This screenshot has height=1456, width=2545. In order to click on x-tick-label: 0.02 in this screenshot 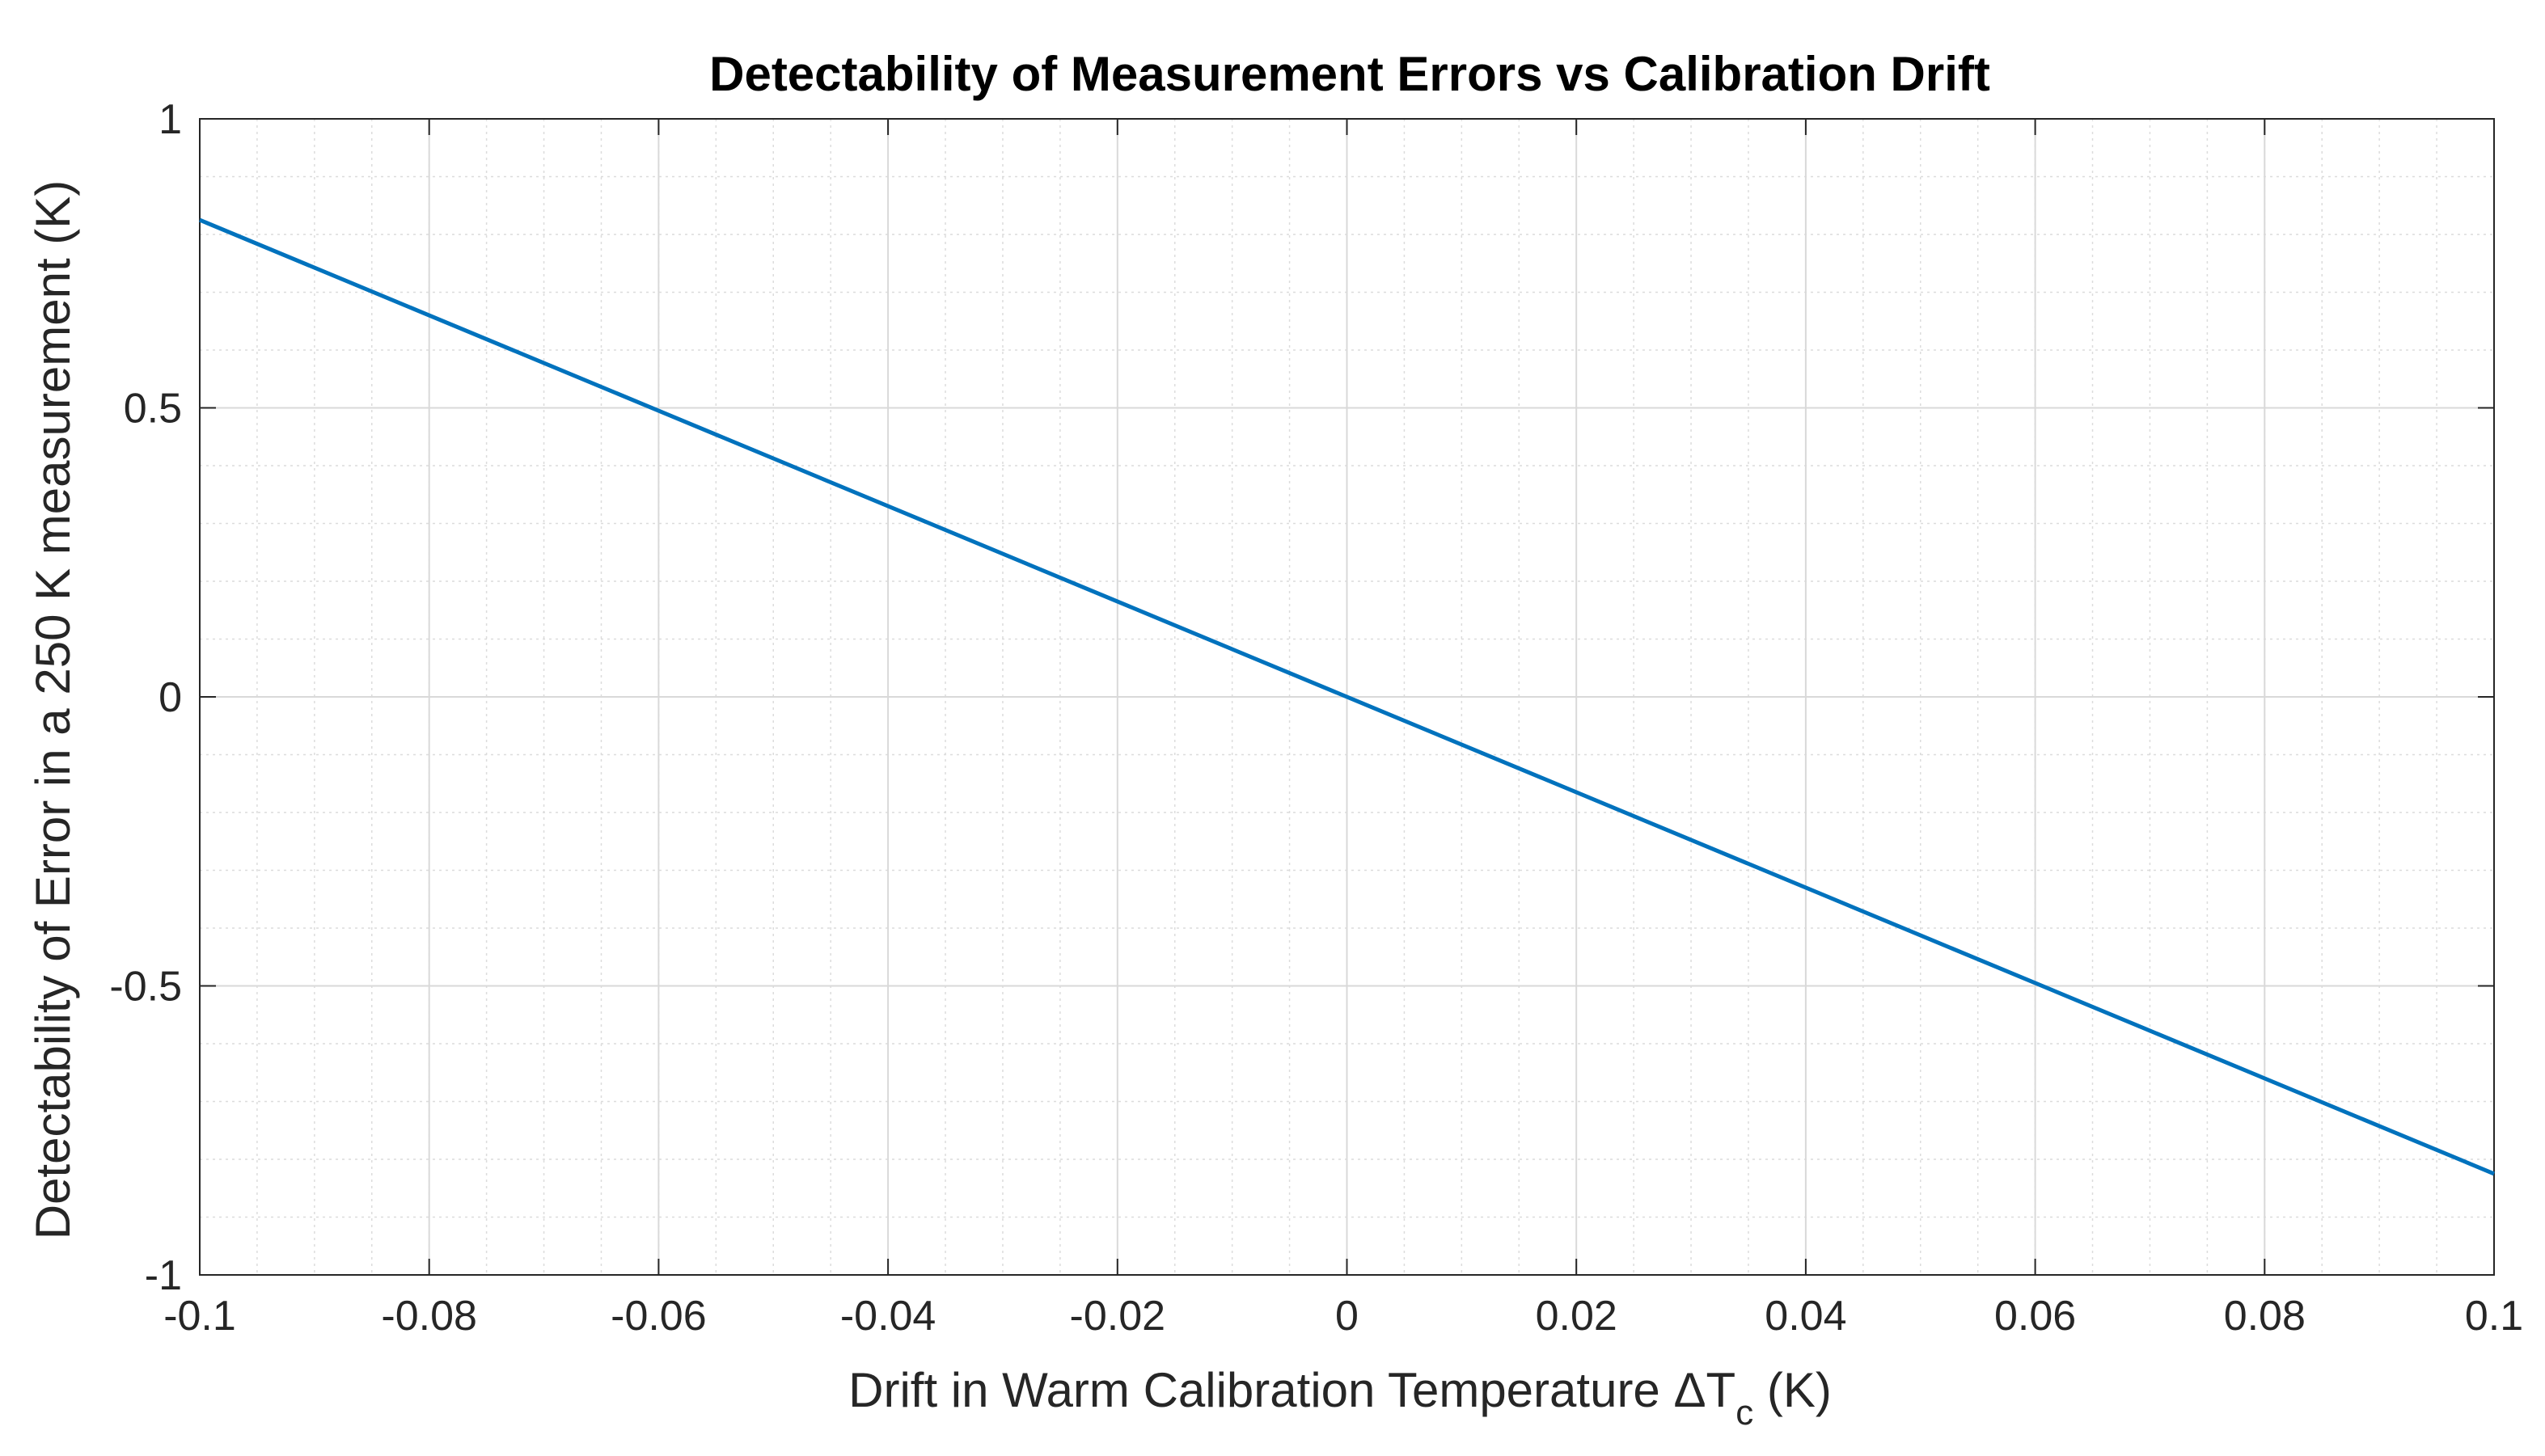, I will do `click(1576, 1316)`.